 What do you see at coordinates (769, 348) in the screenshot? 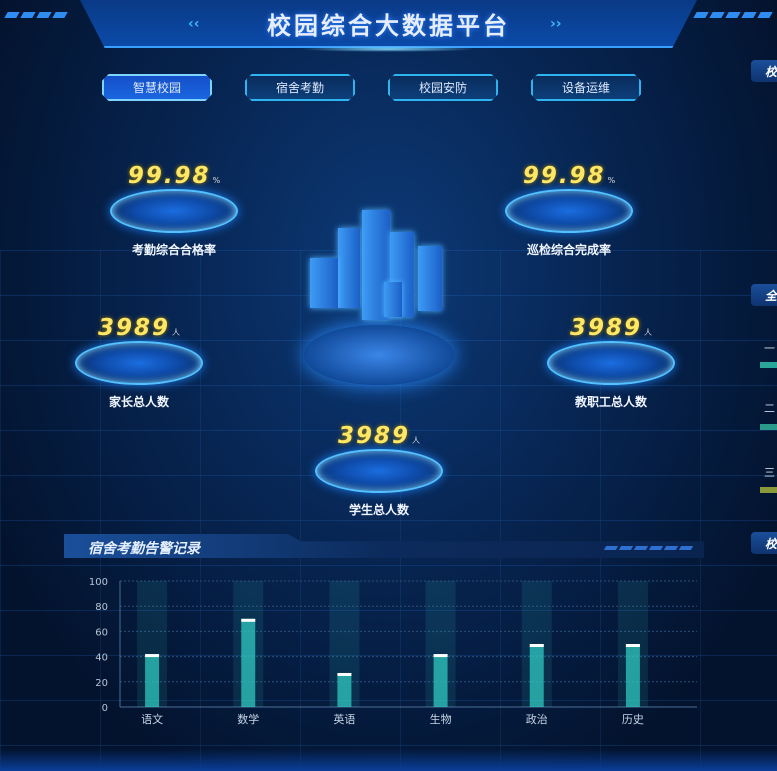
I see `right-row-label: 一` at bounding box center [769, 348].